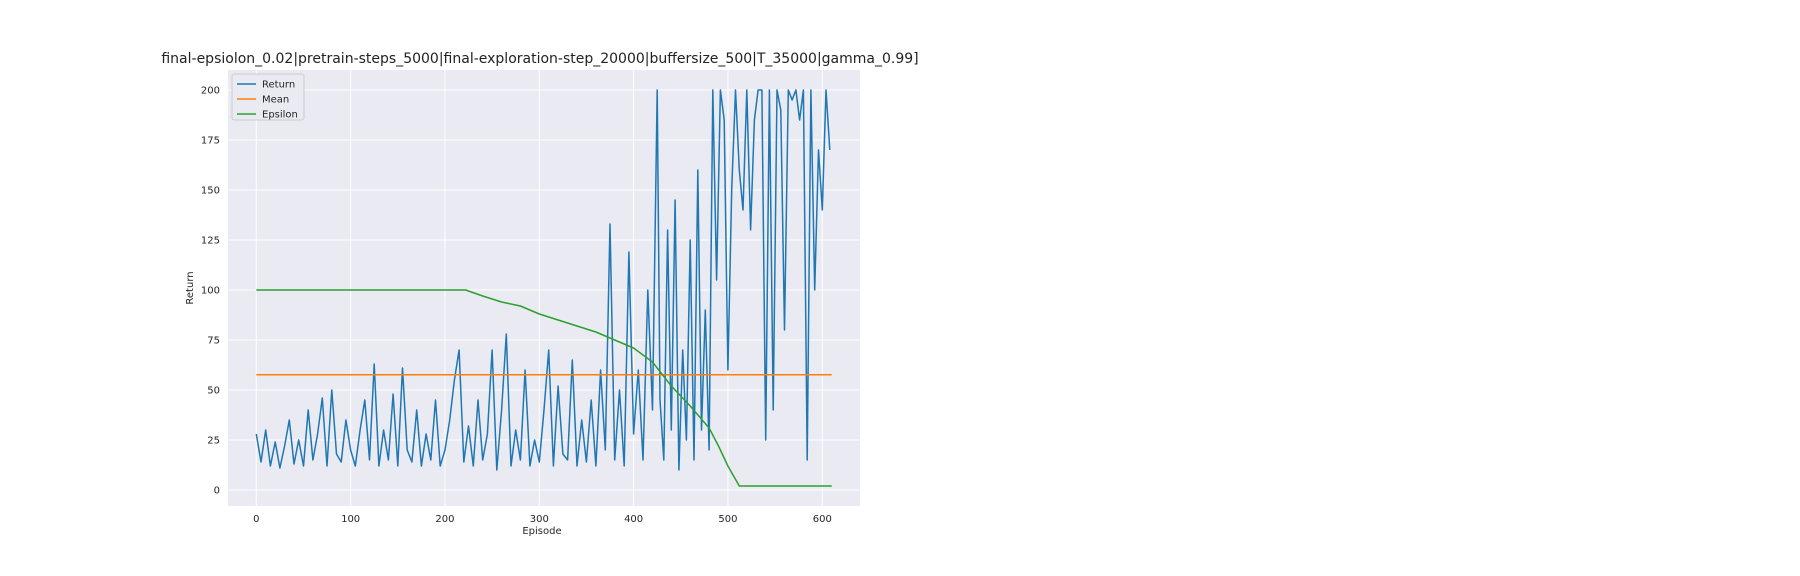  I want to click on y-tick-label: 25, so click(213, 441).